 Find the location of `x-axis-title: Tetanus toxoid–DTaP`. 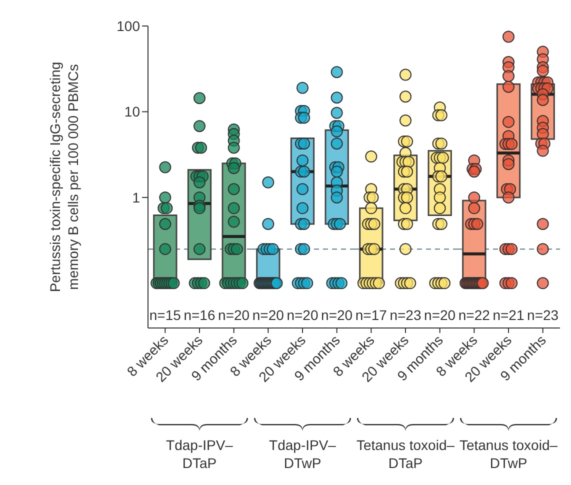

x-axis-title: Tetanus toxoid–DTaP is located at coordinates (405, 454).